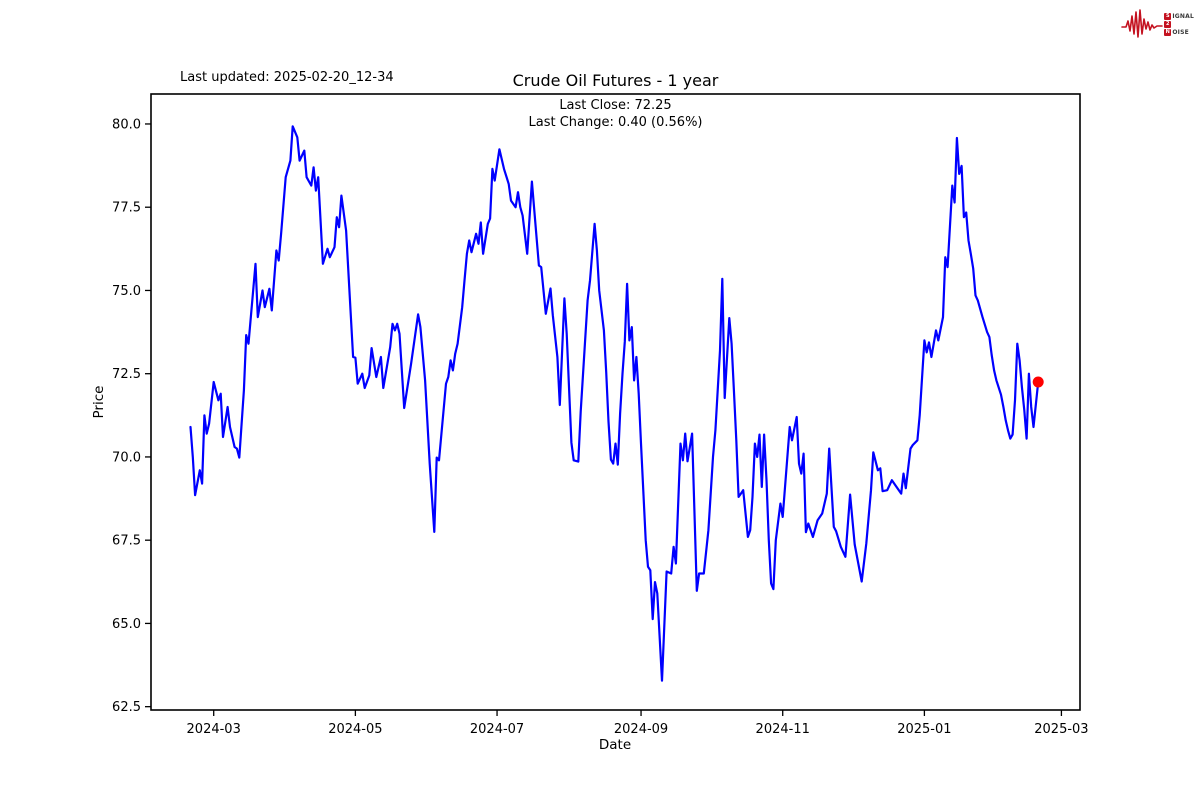 This screenshot has height=800, width=1200. Describe the element at coordinates (1038, 382) in the screenshot. I see `end-marker-dot` at that location.